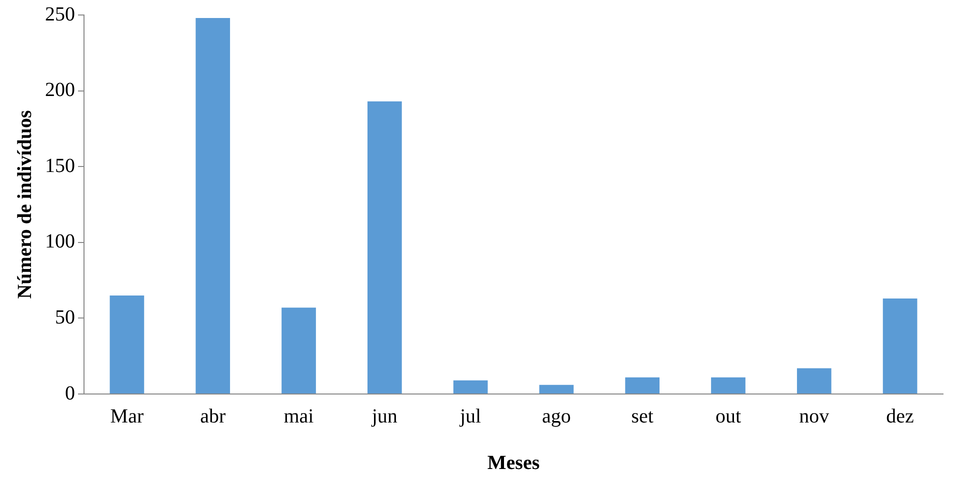 The image size is (963, 485). What do you see at coordinates (65, 317) in the screenshot?
I see `y-tick-label: 50` at bounding box center [65, 317].